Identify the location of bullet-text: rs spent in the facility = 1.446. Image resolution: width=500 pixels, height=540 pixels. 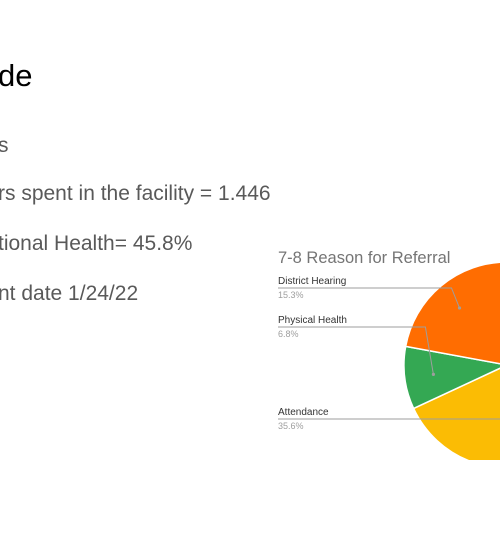
(135, 193).